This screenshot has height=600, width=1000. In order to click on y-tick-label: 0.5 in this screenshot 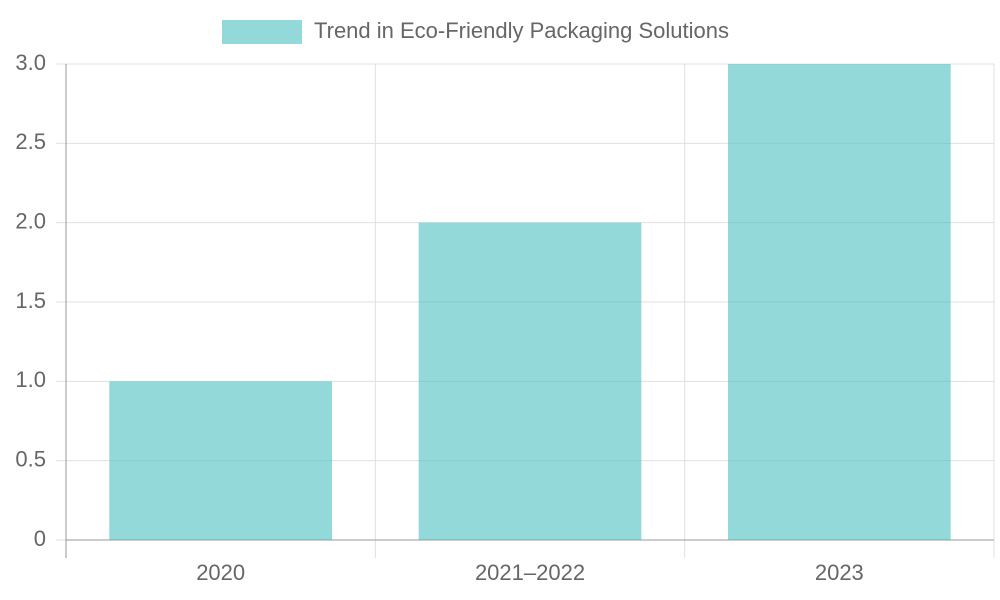, I will do `click(30, 458)`.